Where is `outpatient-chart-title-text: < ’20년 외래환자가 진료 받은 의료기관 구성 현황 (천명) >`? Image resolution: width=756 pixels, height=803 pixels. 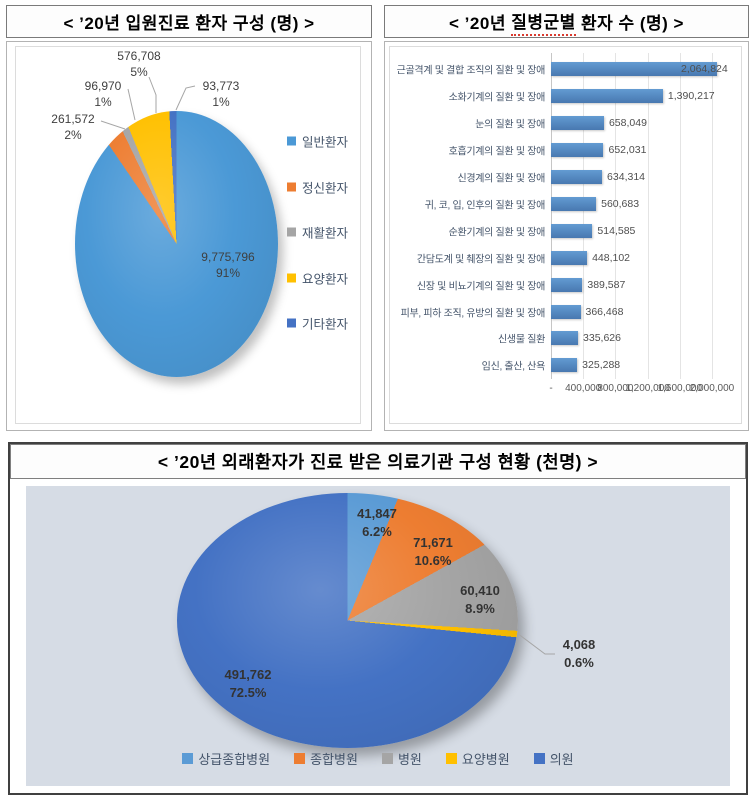
outpatient-chart-title-text: < ’20년 외래환자가 진료 받은 의료기관 구성 현황 (천명) > is located at coordinates (378, 462).